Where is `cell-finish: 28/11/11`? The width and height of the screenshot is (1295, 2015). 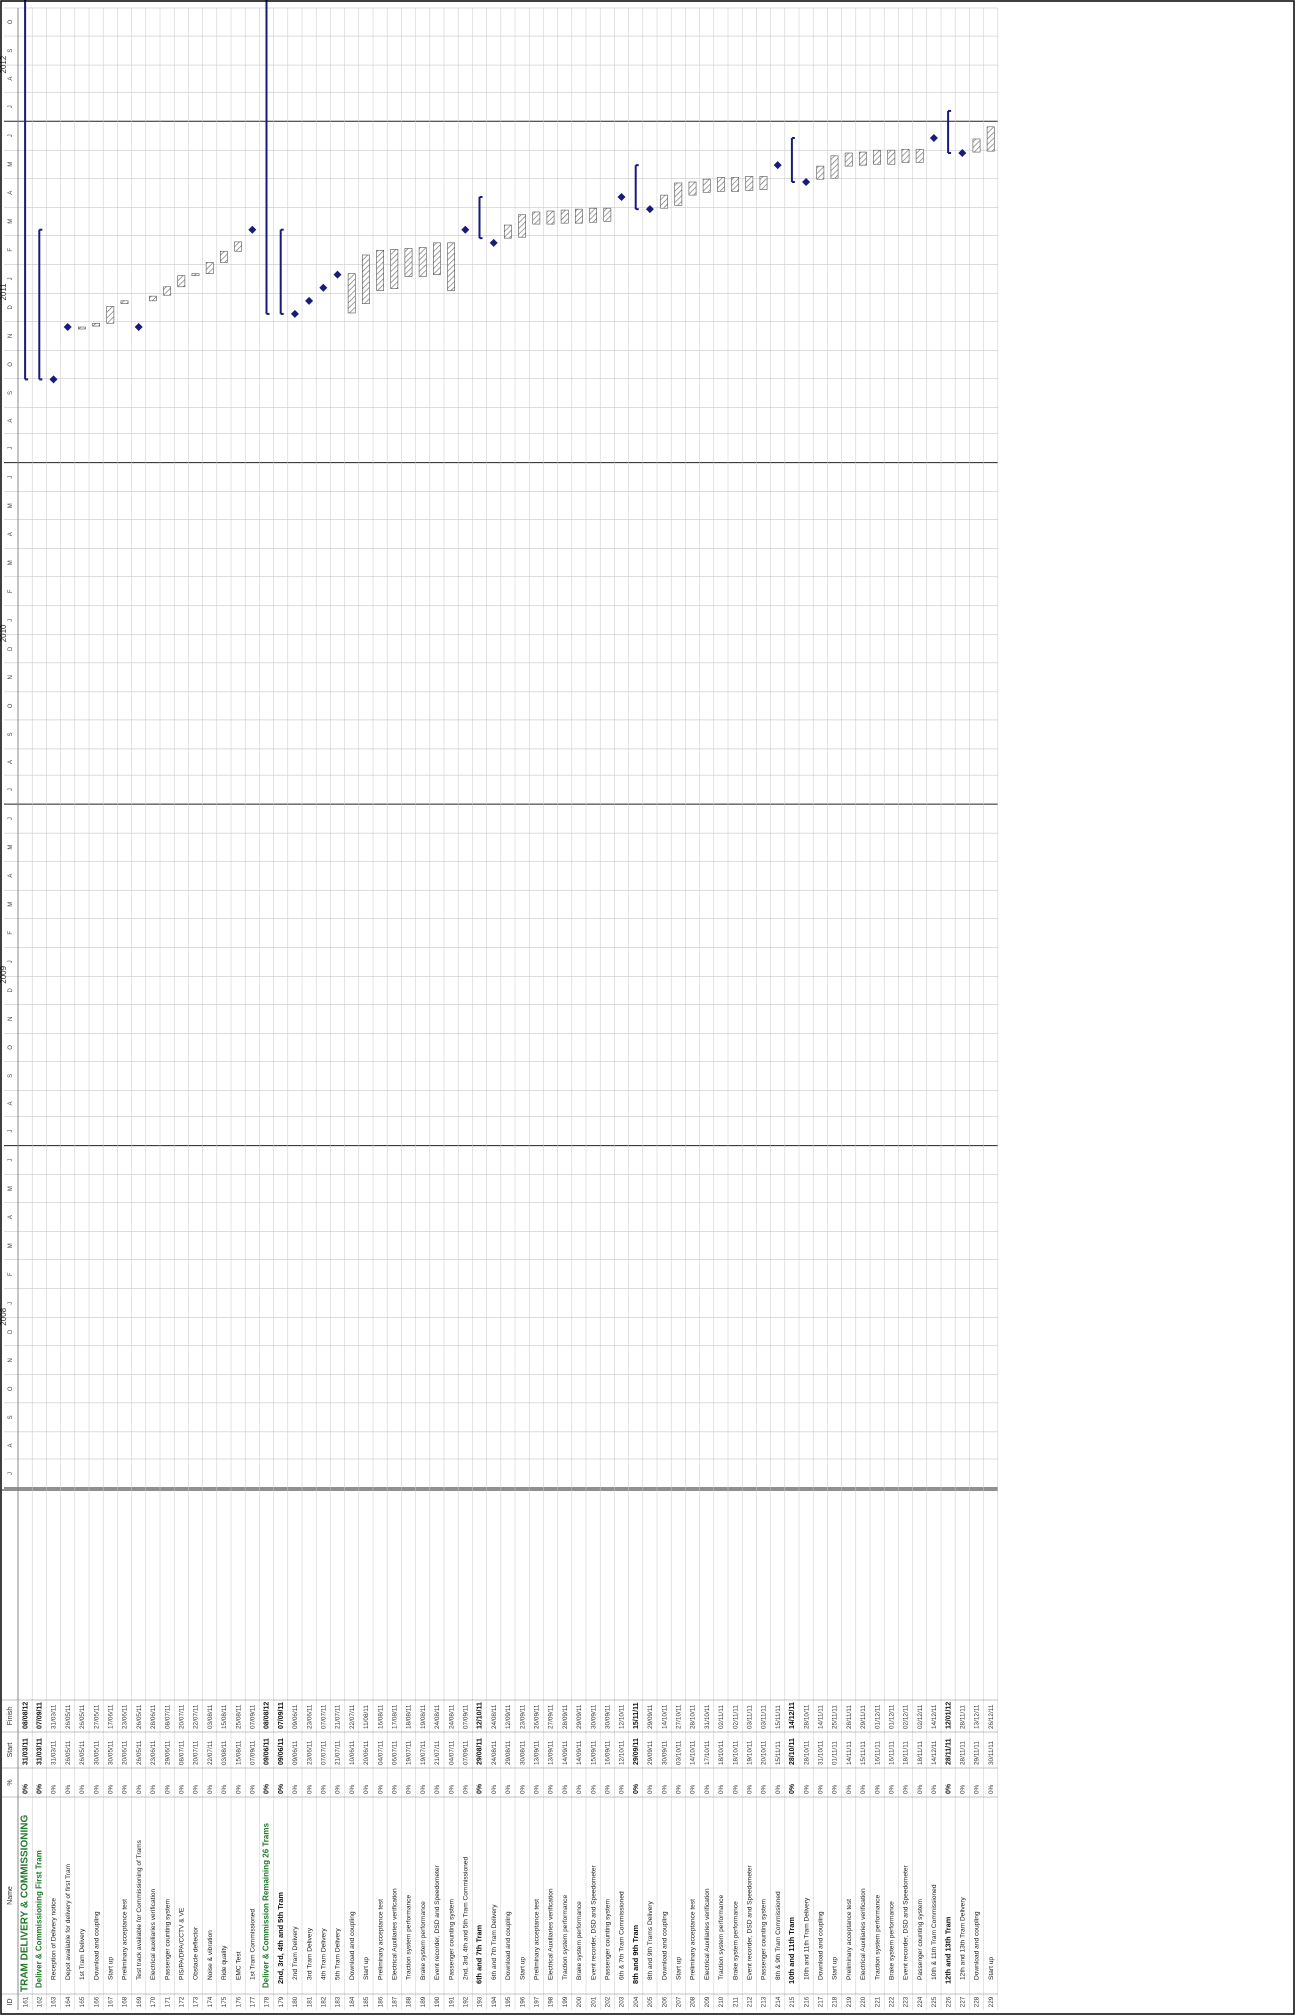
cell-finish: 28/11/11 is located at coordinates (963, 1717).